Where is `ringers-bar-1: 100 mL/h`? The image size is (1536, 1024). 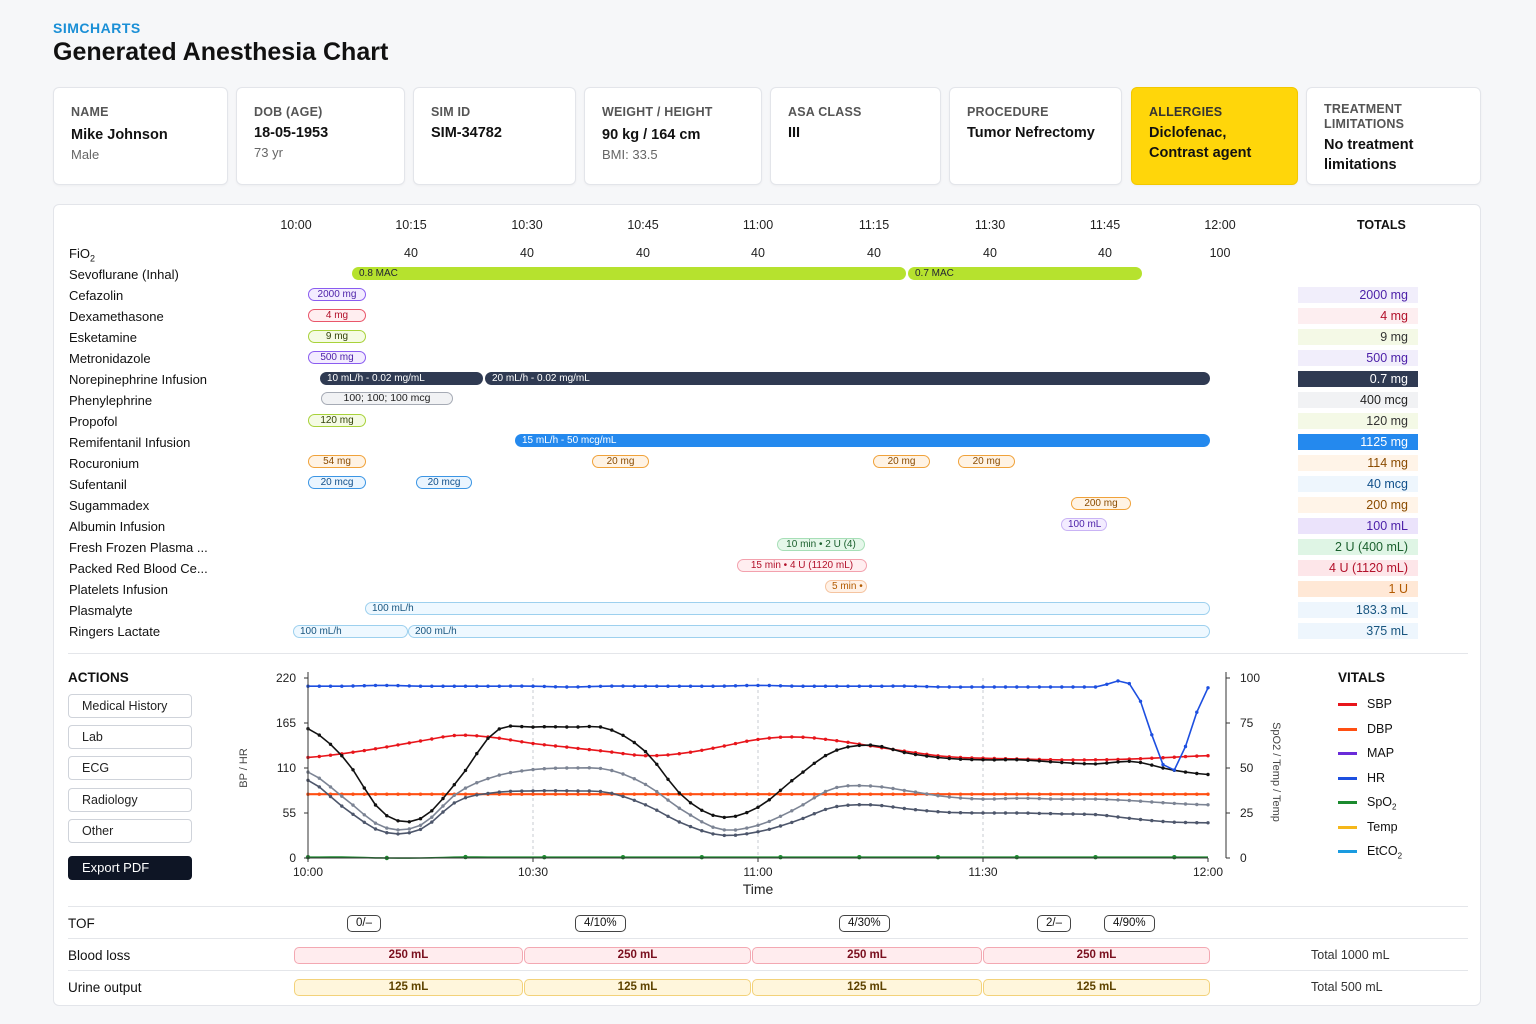 ringers-bar-1: 100 mL/h is located at coordinates (350, 631).